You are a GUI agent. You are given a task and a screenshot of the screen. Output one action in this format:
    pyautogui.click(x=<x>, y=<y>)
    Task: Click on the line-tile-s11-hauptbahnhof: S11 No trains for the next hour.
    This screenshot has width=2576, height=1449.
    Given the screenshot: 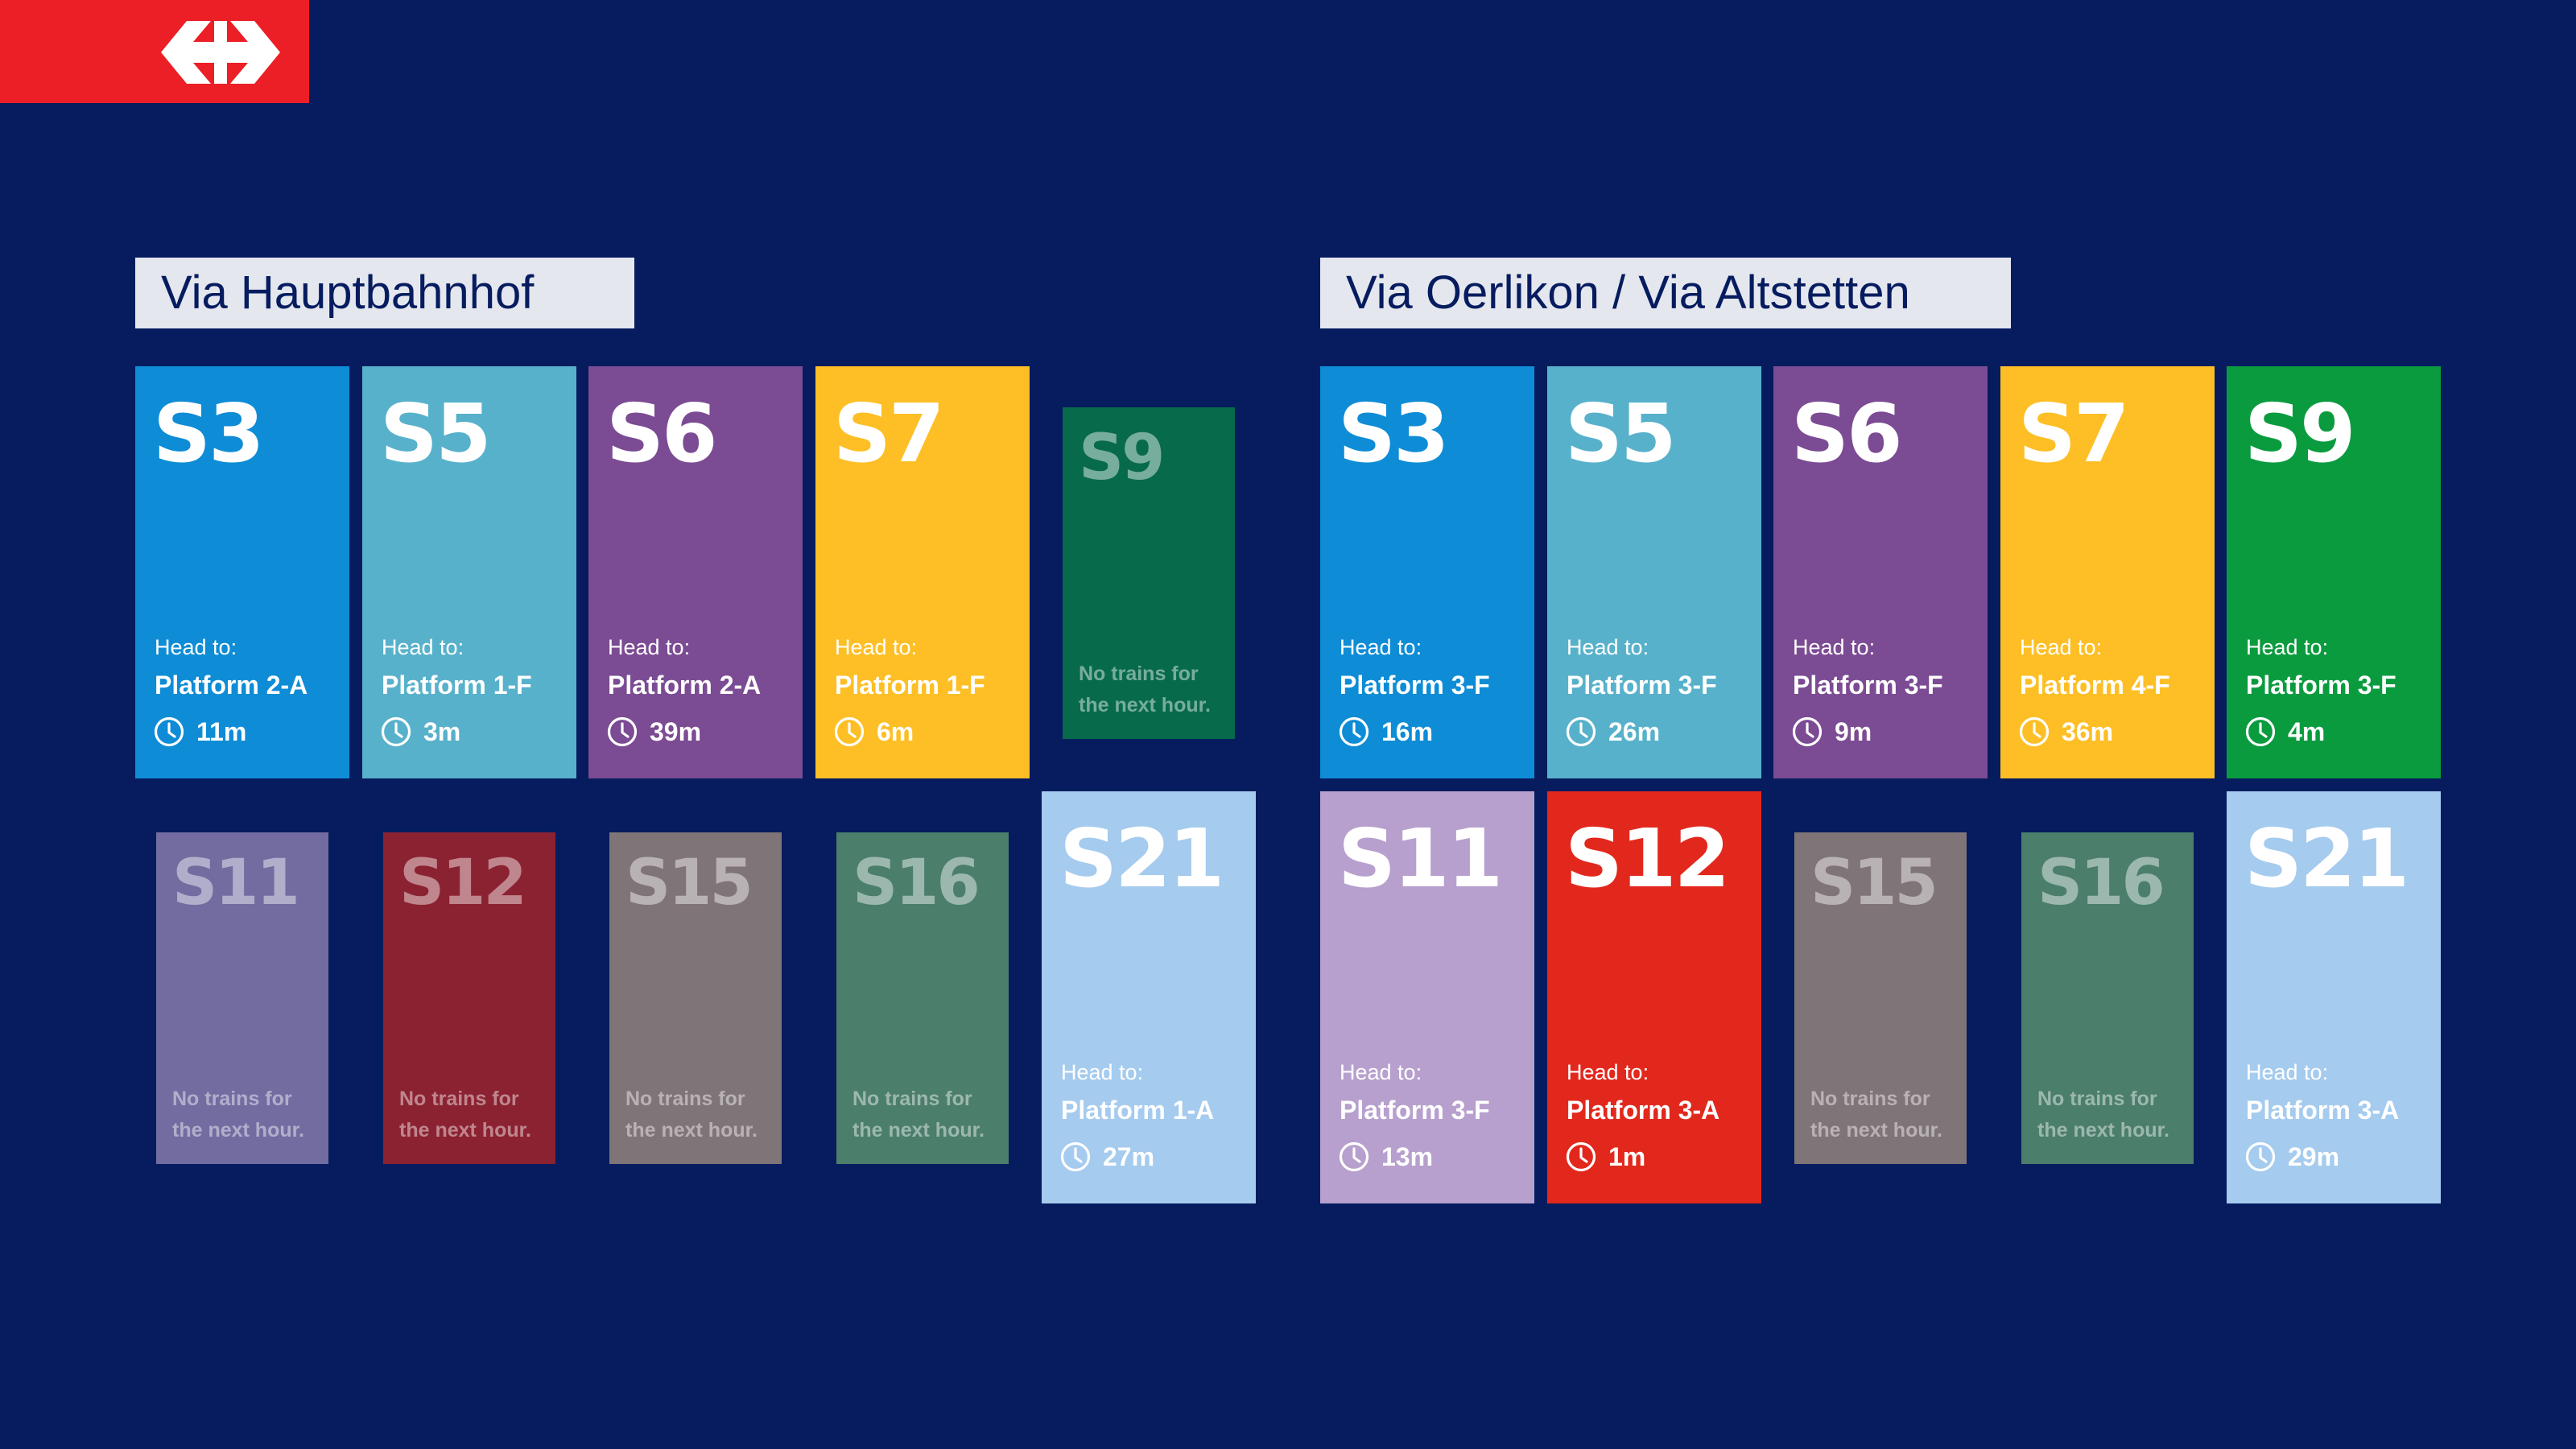 What is the action you would take?
    pyautogui.click(x=242, y=998)
    